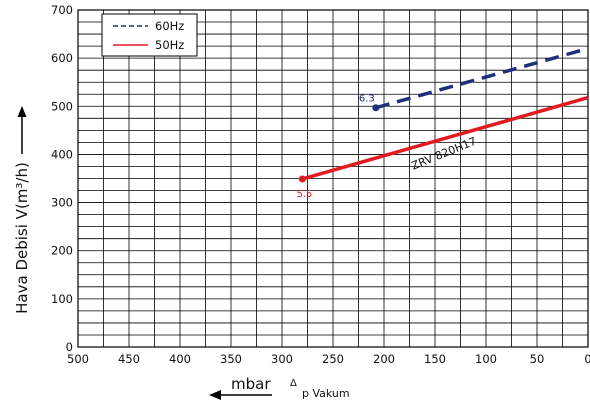 Image resolution: width=590 pixels, height=410 pixels. I want to click on legend: 60Hz 50Hz, so click(149, 35).